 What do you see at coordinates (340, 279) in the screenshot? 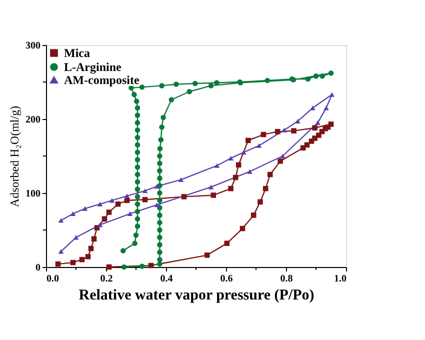
I see `x-tick-label: 1.0` at bounding box center [340, 279].